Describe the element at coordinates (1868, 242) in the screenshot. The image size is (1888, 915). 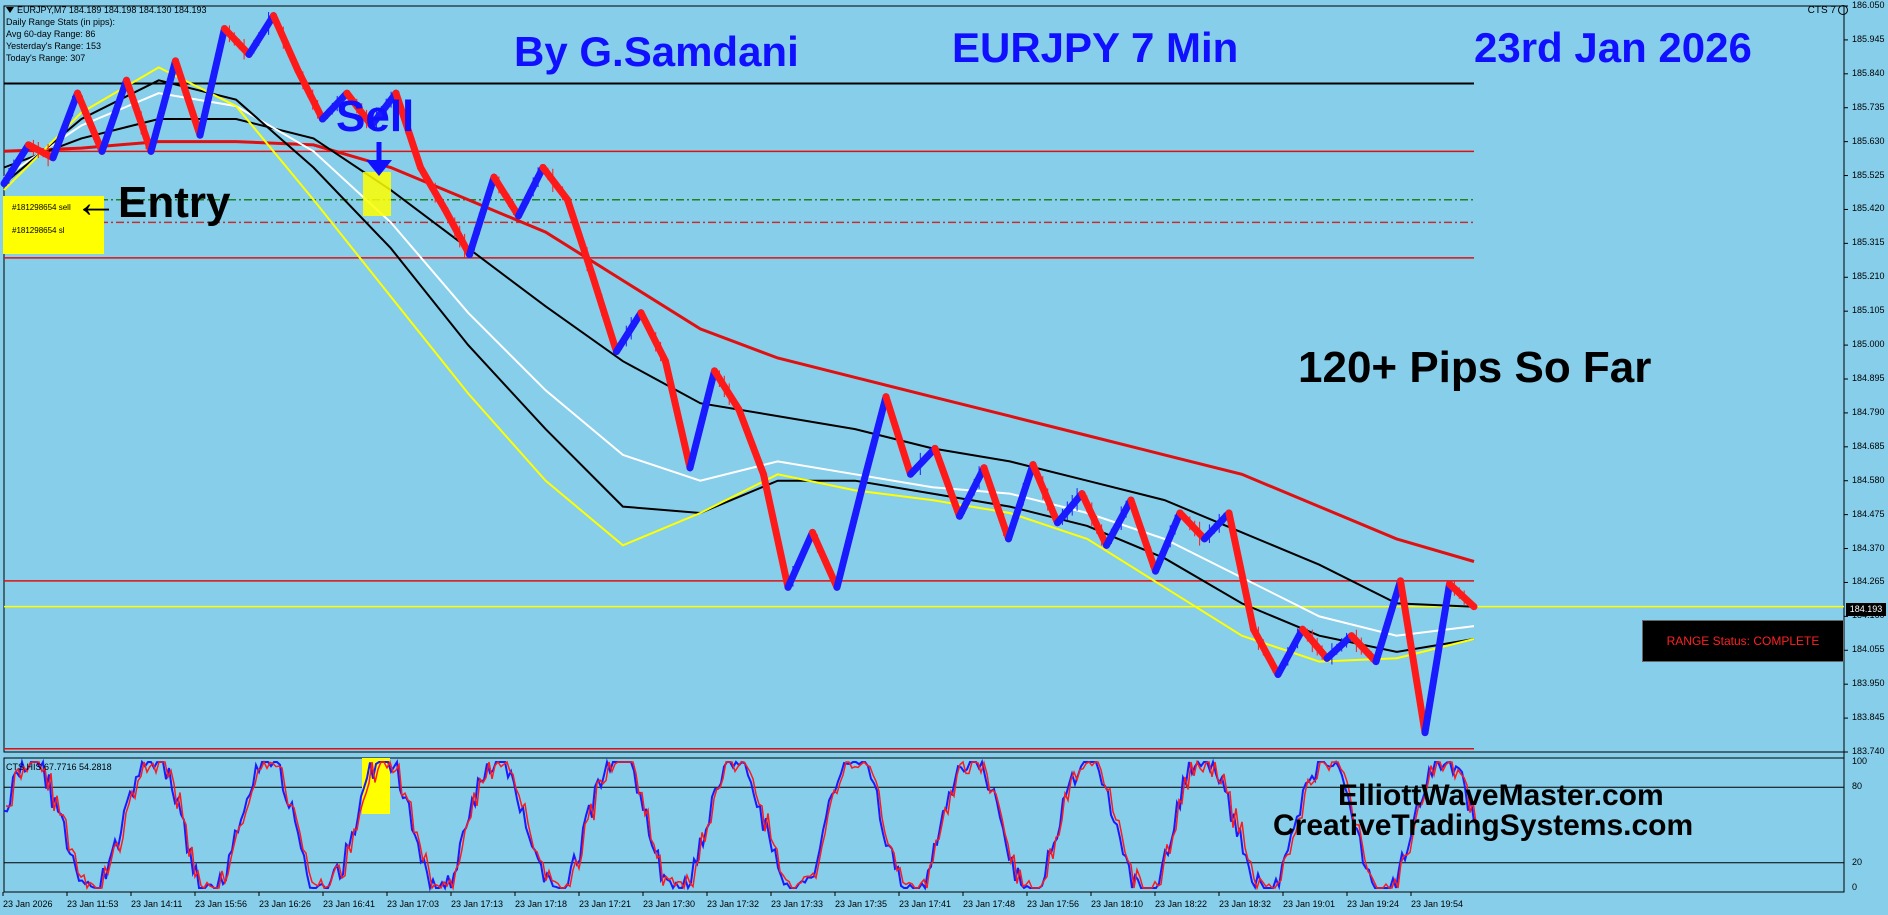
I see `y-tick-label: 185.315` at that location.